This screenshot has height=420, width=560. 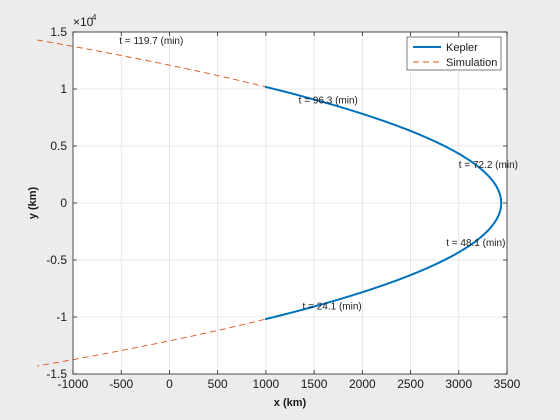 What do you see at coordinates (63, 89) in the screenshot?
I see `y-tick-label: 1` at bounding box center [63, 89].